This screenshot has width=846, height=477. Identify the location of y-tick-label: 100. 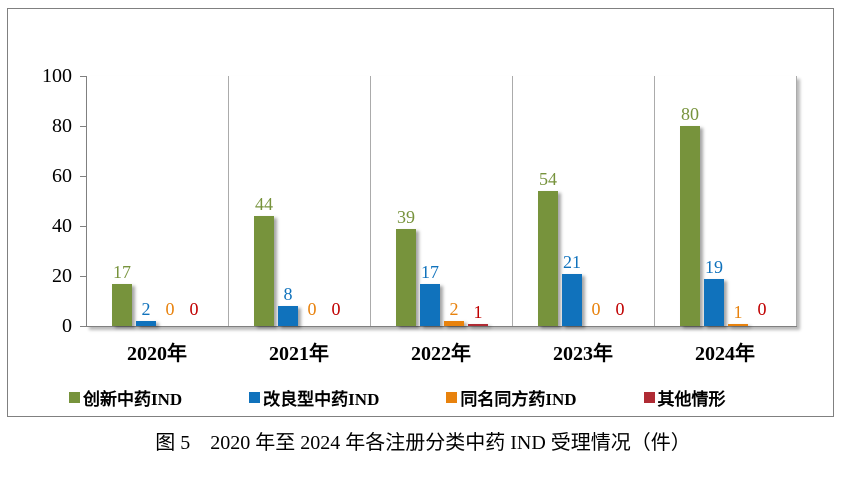
(57, 76).